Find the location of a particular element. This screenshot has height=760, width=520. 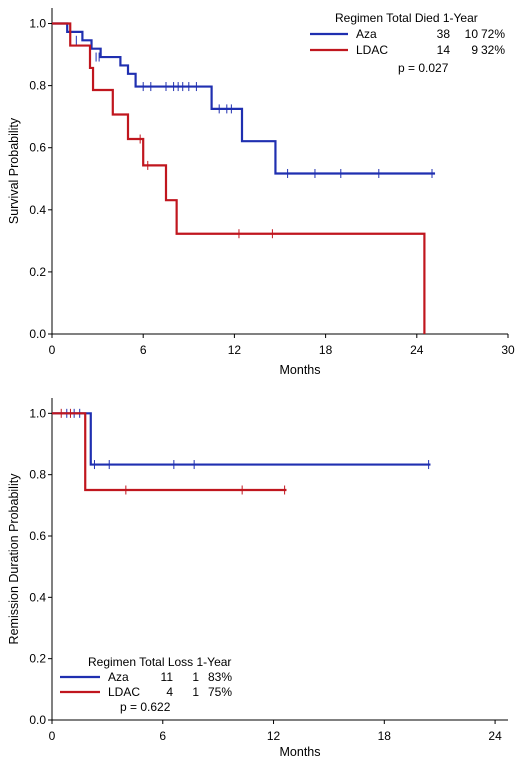

legend-total: 38 is located at coordinates (444, 34).